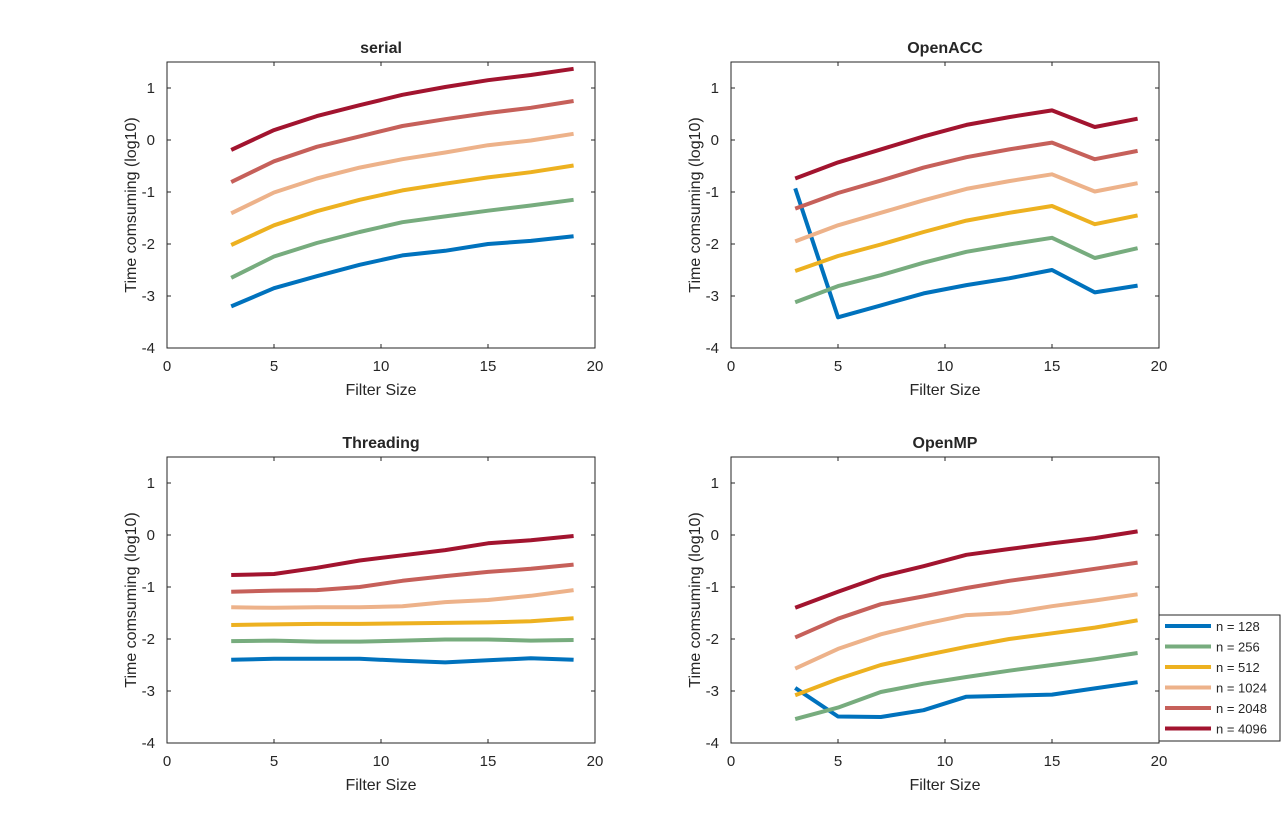 This screenshot has height=833, width=1281. What do you see at coordinates (1238, 647) in the screenshot?
I see `legend-entry: n = 256` at bounding box center [1238, 647].